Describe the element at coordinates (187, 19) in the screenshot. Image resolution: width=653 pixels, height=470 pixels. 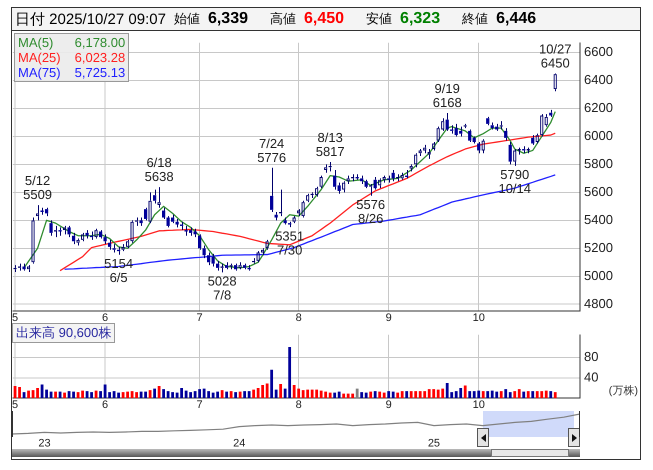
I see `text: 始値` at that location.